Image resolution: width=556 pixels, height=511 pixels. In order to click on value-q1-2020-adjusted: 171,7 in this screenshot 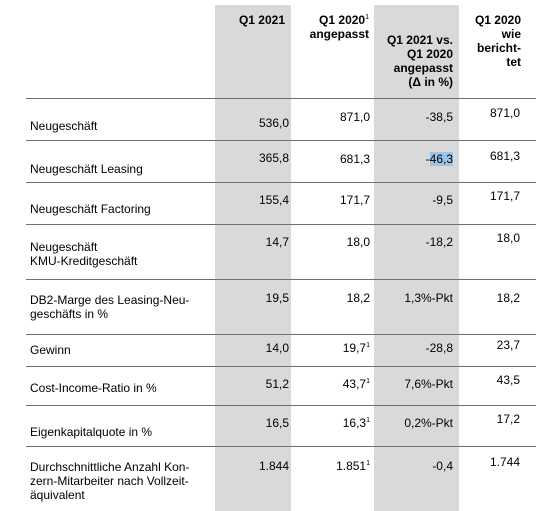, I will do `click(355, 200)`.